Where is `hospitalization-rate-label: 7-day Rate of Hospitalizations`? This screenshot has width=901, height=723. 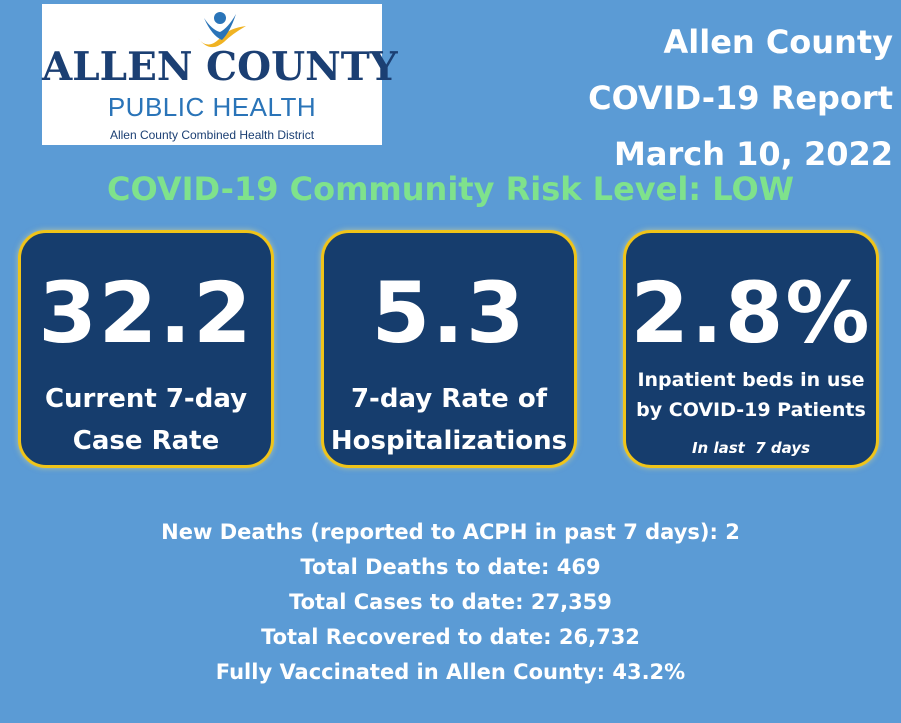 hospitalization-rate-label: 7-day Rate of Hospitalizations is located at coordinates (449, 420).